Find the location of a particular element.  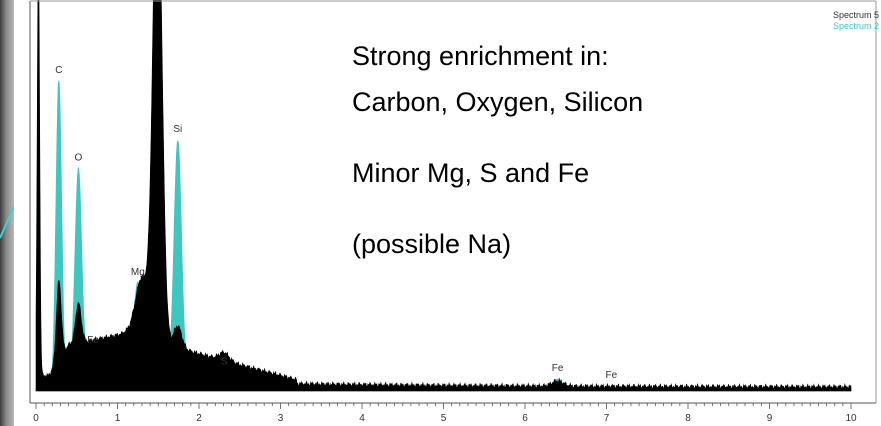

annotation-line-1: Strong enrichment in: is located at coordinates (480, 56).